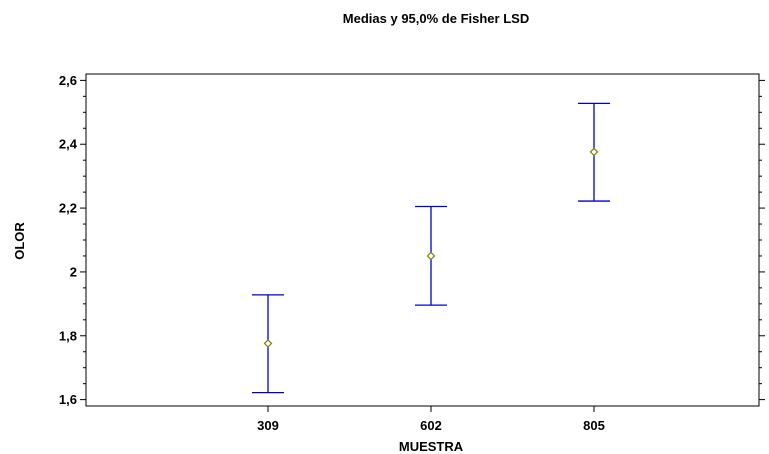  I want to click on y-tick-label: 1,8, so click(68, 335).